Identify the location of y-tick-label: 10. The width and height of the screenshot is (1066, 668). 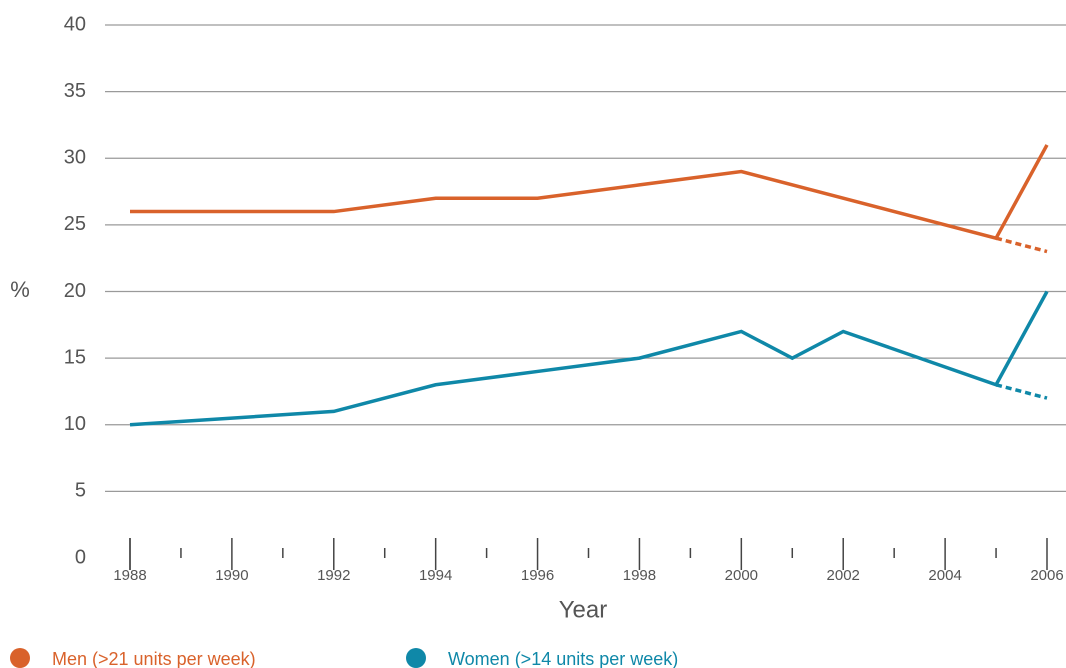
(75, 424).